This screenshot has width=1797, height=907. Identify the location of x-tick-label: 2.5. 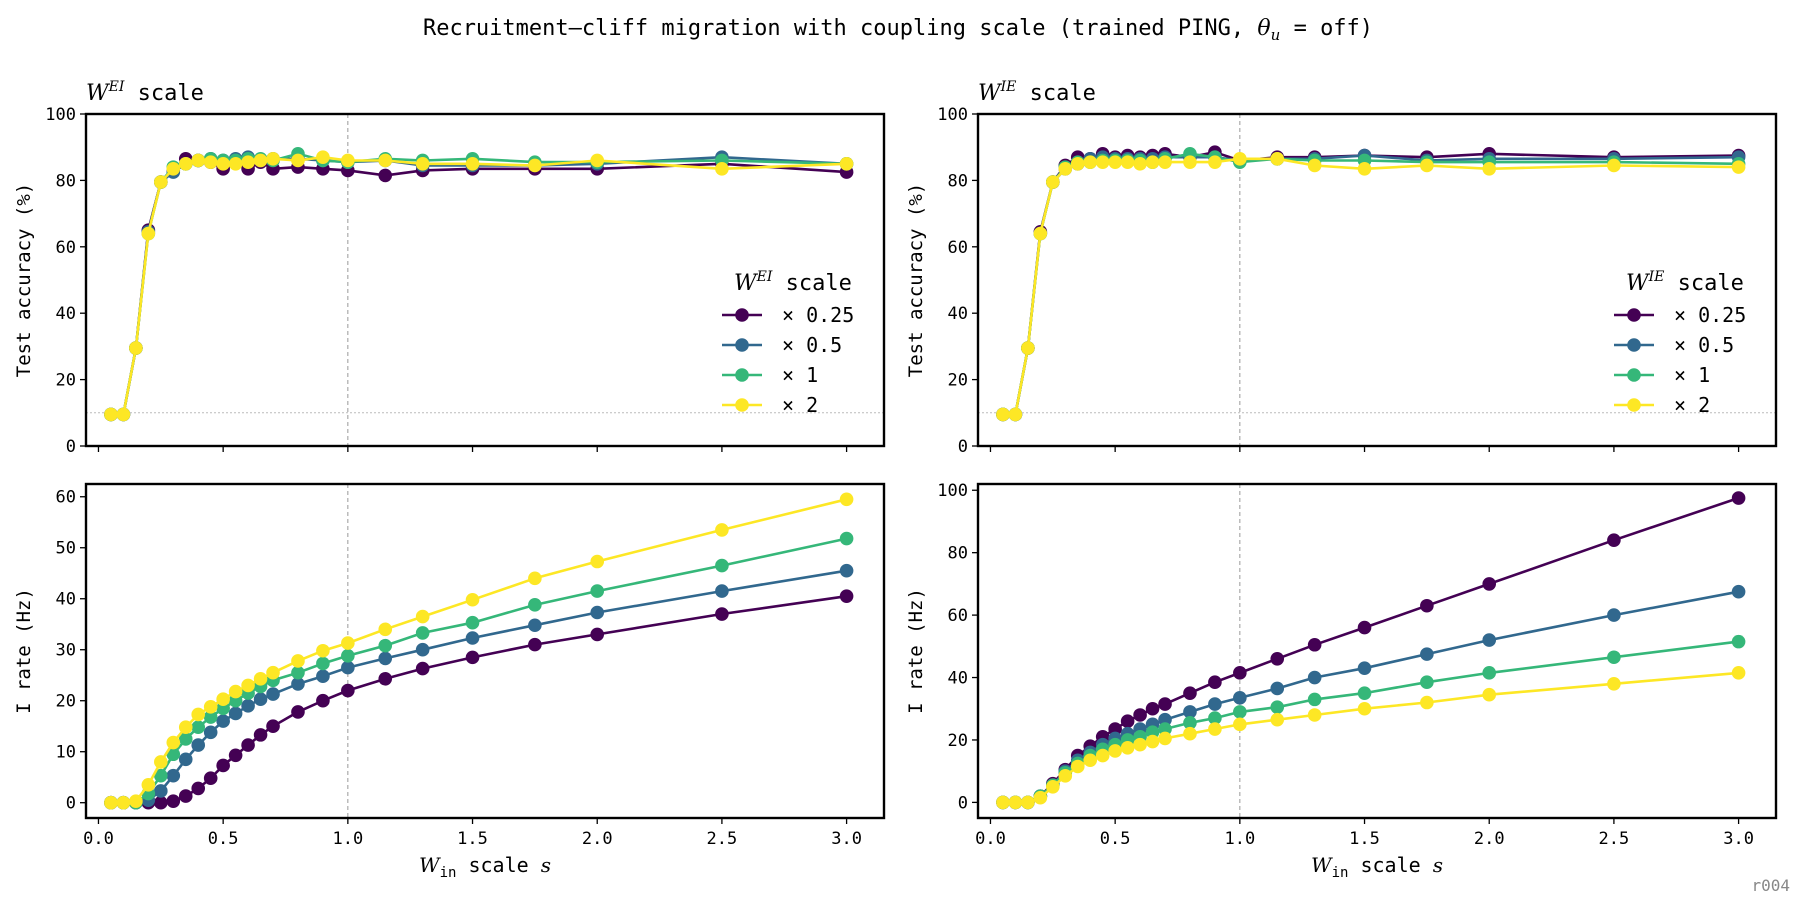
(1614, 839).